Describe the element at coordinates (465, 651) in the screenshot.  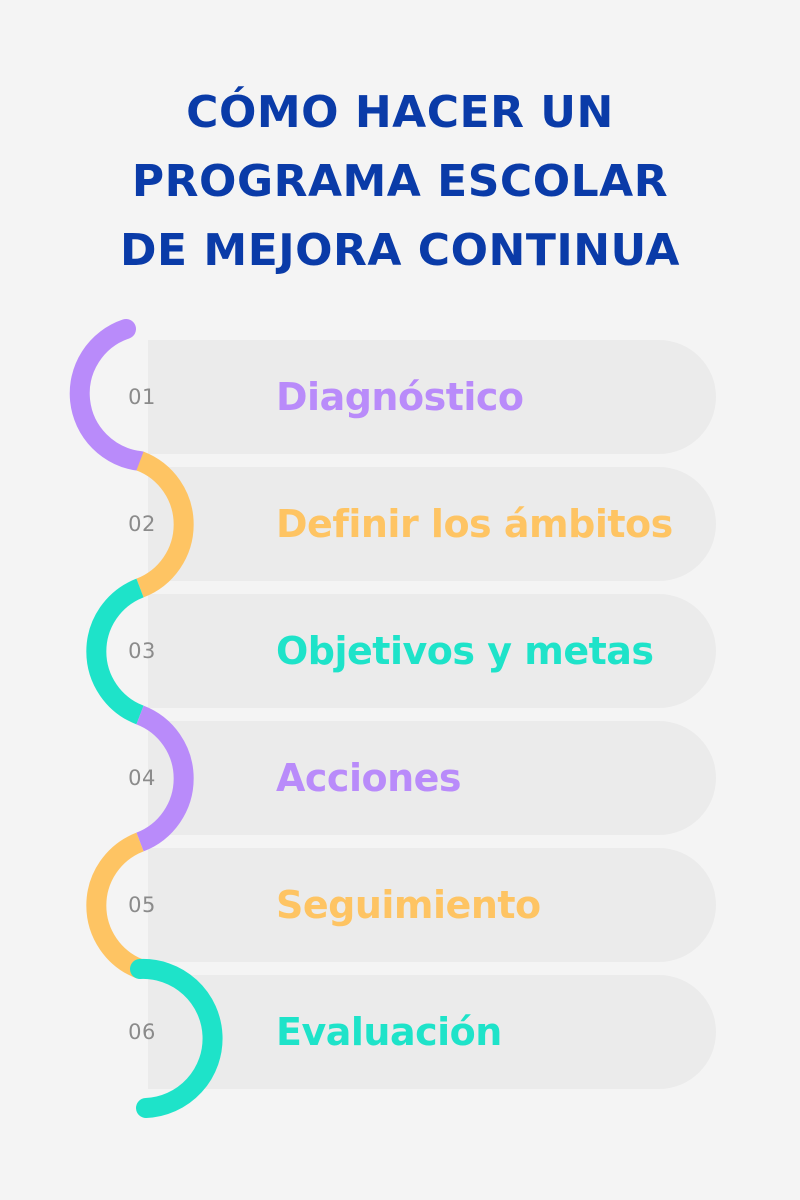
I see `step-label-3: Objetivos y metas` at that location.